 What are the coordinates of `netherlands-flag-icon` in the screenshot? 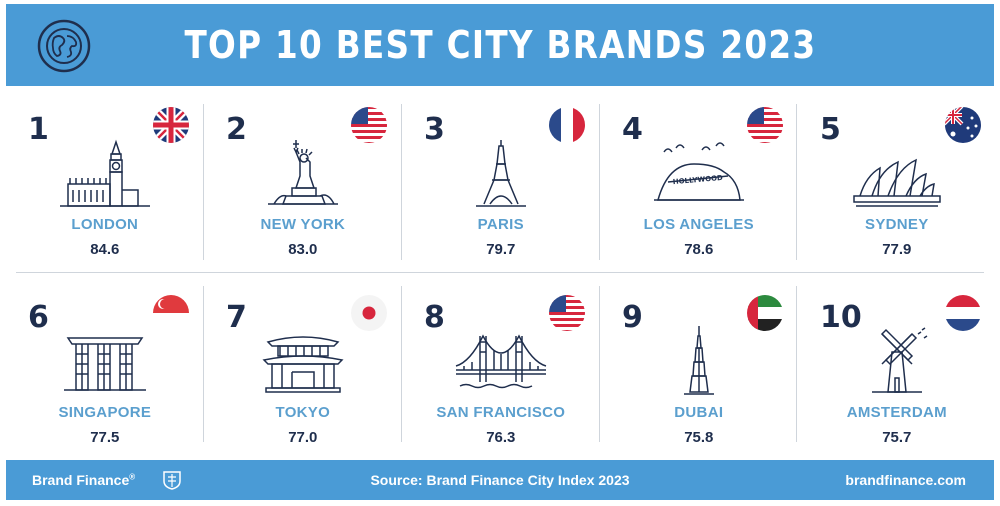 It's located at (962, 313).